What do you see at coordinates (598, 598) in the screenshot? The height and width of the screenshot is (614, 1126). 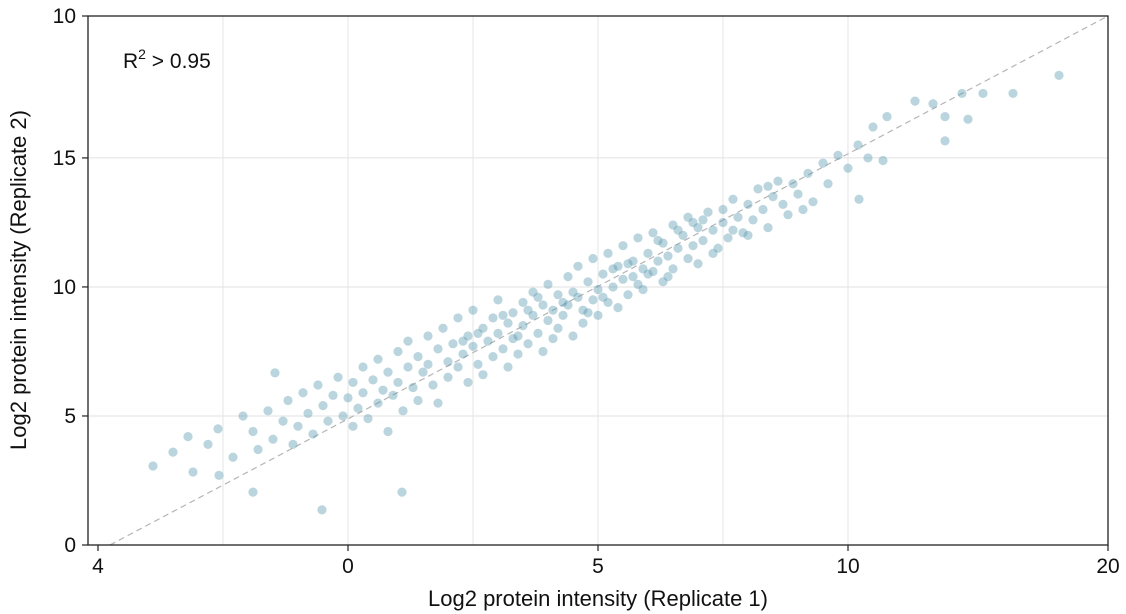 I see `x-axis-label: Log2 protein intensity (Replicate 1)` at bounding box center [598, 598].